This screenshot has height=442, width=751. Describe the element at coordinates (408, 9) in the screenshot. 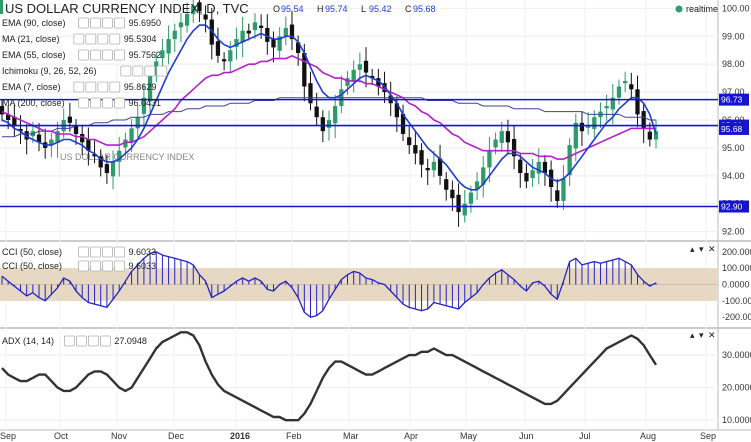

I see `ohlc-key: C` at that location.